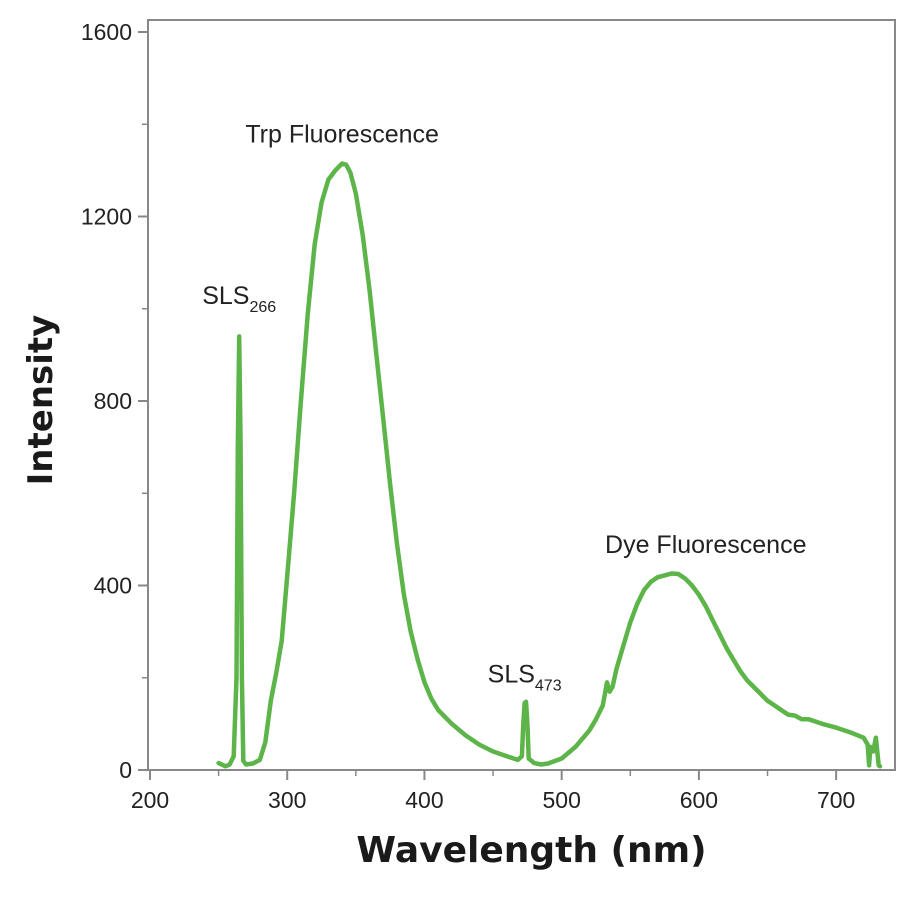 The height and width of the screenshot is (906, 920). What do you see at coordinates (342, 135) in the screenshot?
I see `peak-annotation: Trp Fluorescence` at bounding box center [342, 135].